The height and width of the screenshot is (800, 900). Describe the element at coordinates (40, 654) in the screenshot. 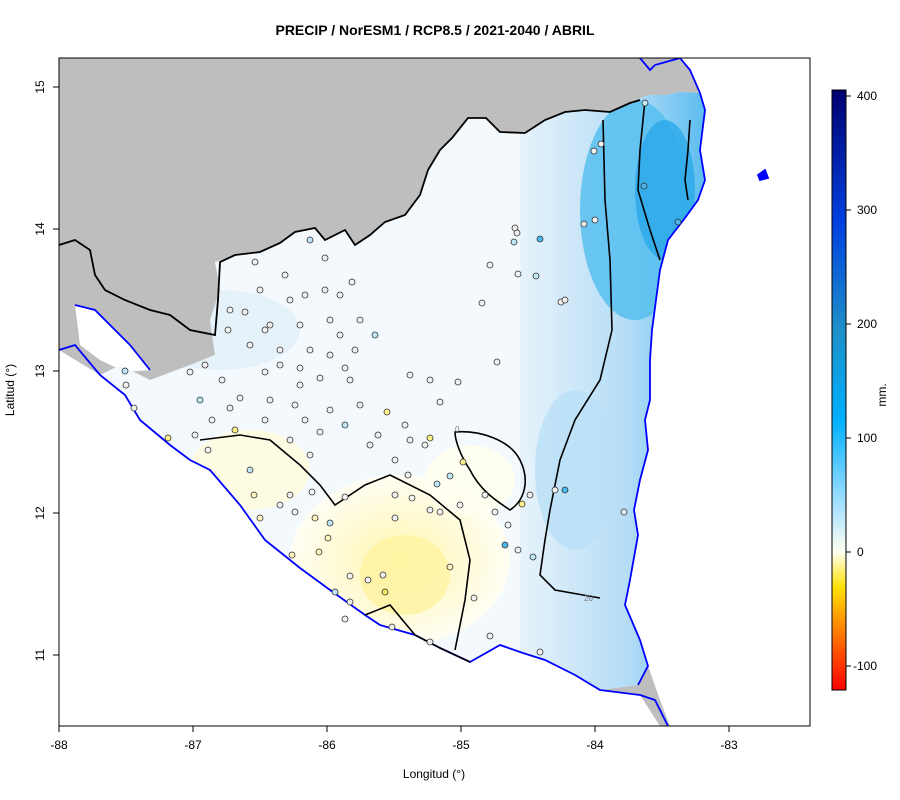

I see `y-tick-label: 11` at that location.